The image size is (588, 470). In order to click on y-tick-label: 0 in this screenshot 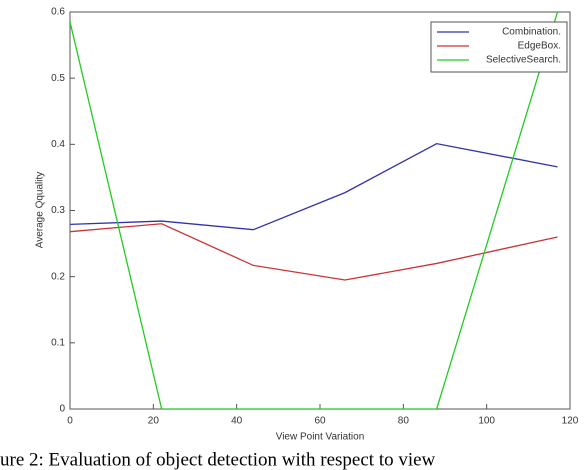, I will do `click(62, 409)`.